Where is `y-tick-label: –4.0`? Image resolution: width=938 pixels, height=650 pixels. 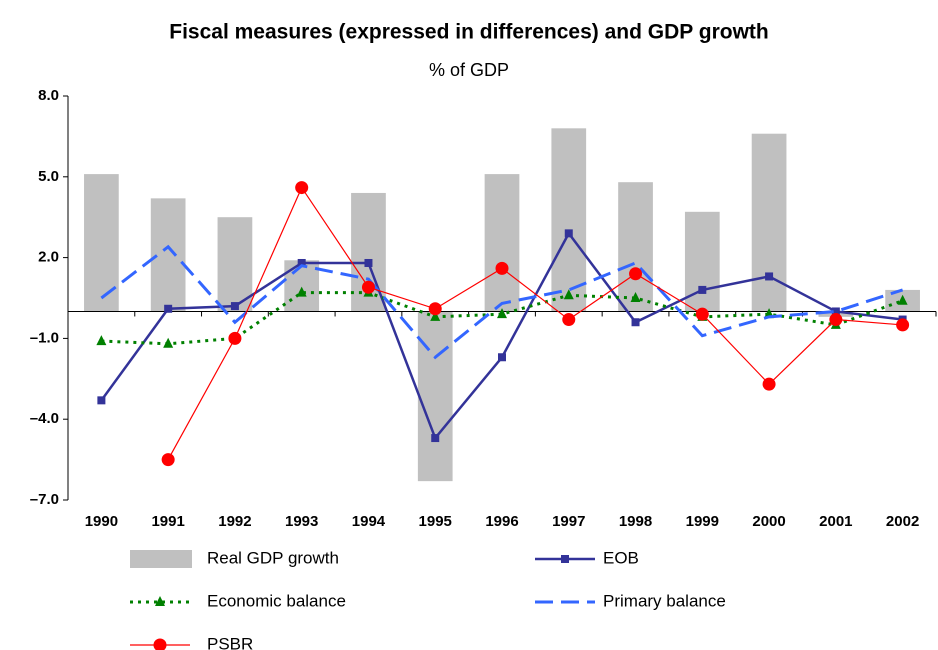 y-tick-label: –4.0 is located at coordinates (44, 418).